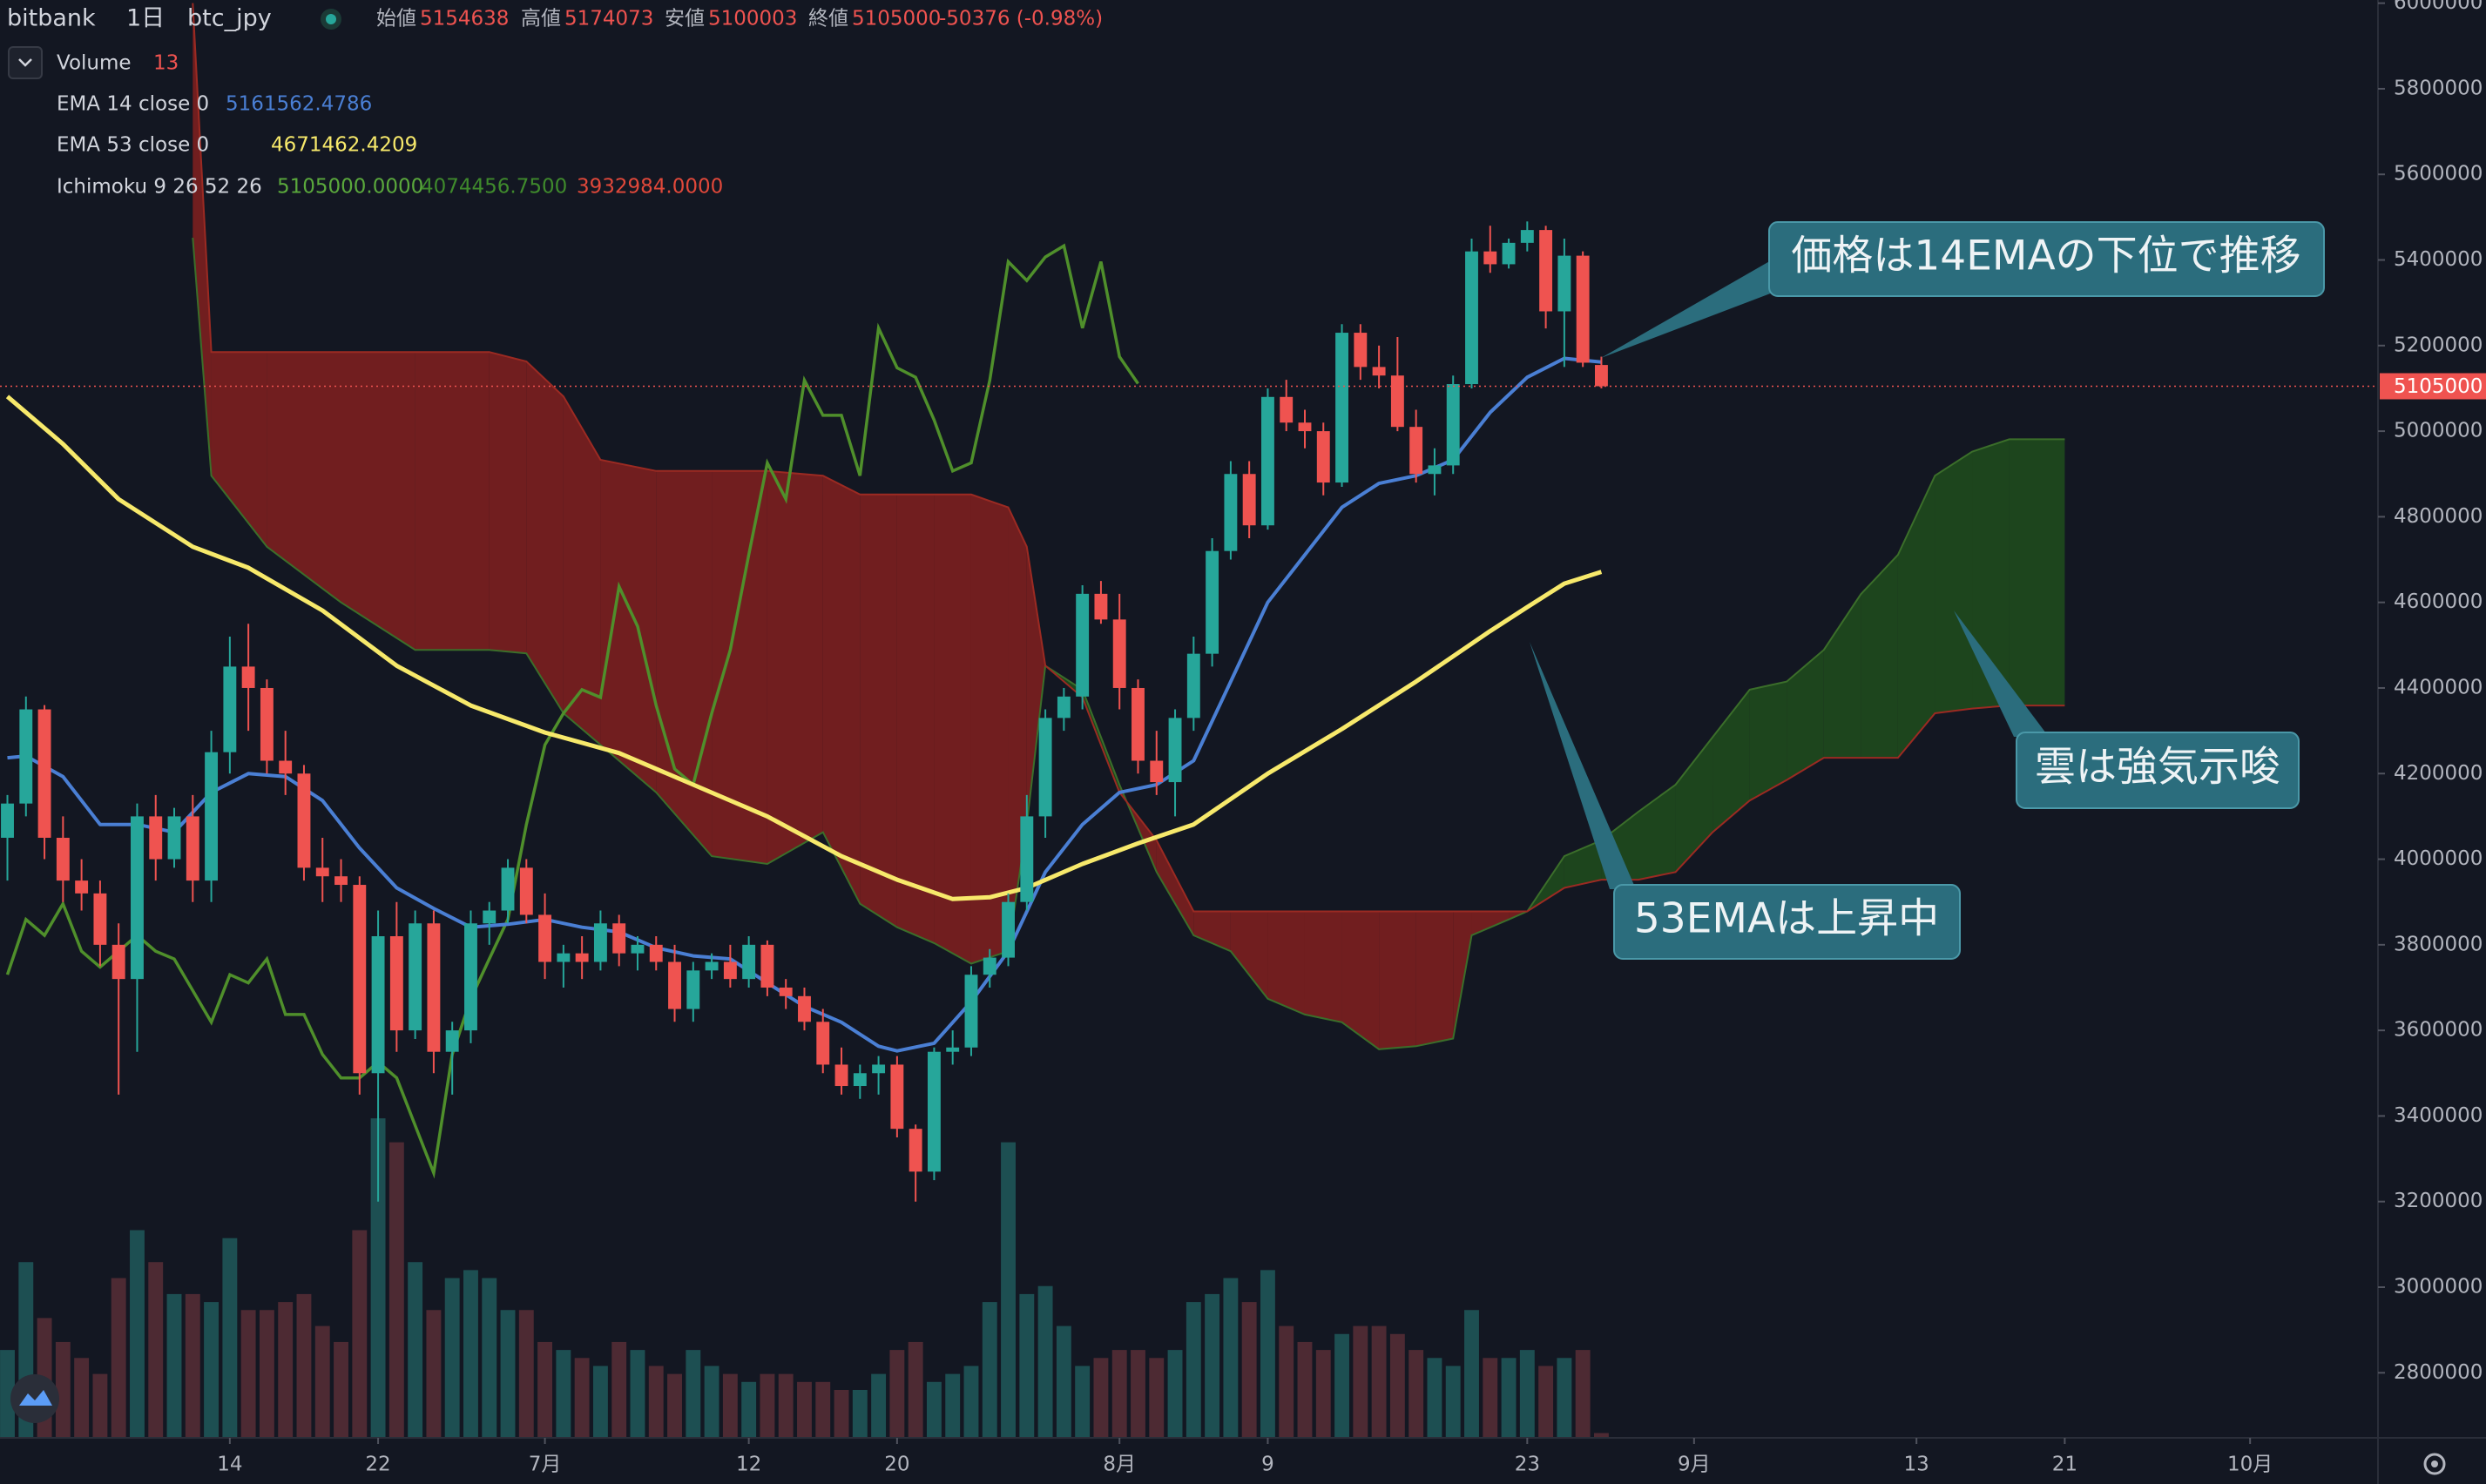 The height and width of the screenshot is (1484, 2486). Describe the element at coordinates (545, 1465) in the screenshot. I see `x-tick-label: 7月` at that location.